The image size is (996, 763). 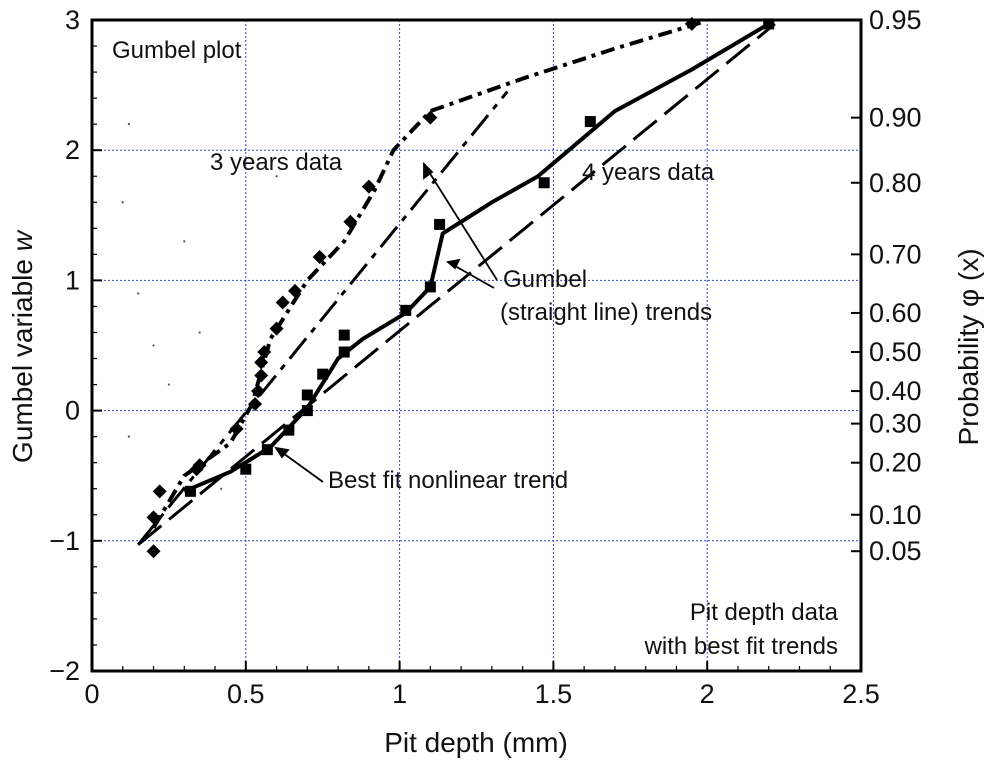 What do you see at coordinates (428, 170) in the screenshot?
I see `arrow-head-gumbel-3yr` at bounding box center [428, 170].